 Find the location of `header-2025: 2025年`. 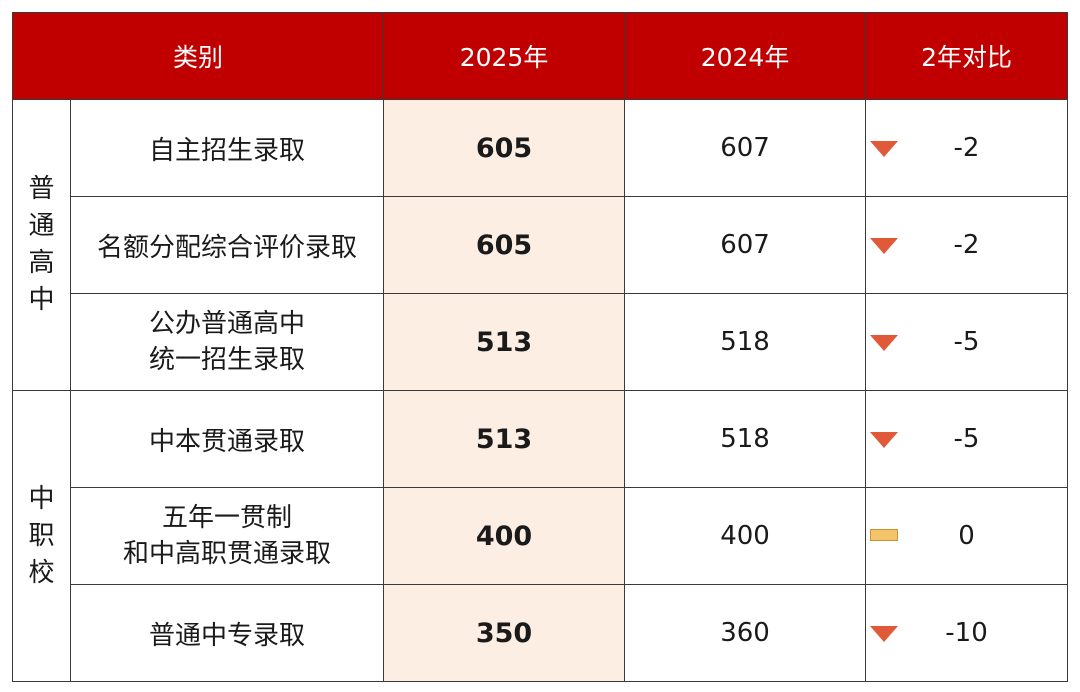

header-2025: 2025年 is located at coordinates (504, 56).